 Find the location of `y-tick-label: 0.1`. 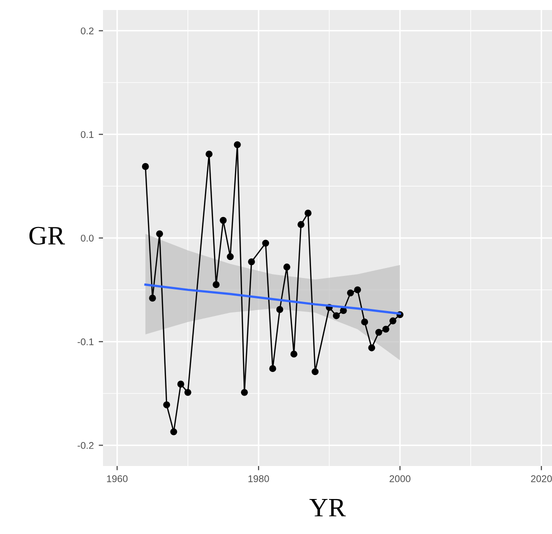

y-tick-label: 0.1 is located at coordinates (87, 134).